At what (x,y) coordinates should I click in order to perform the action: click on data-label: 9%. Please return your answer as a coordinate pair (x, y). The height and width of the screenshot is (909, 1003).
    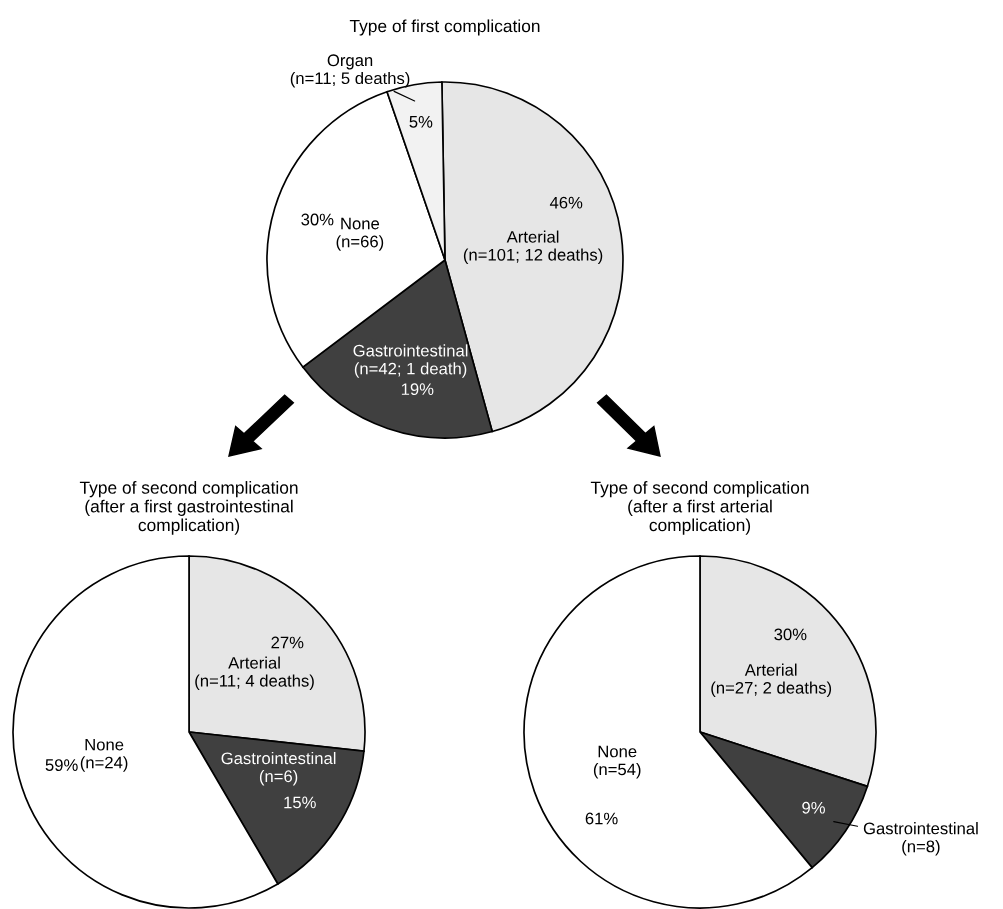
    Looking at the image, I should click on (813, 807).